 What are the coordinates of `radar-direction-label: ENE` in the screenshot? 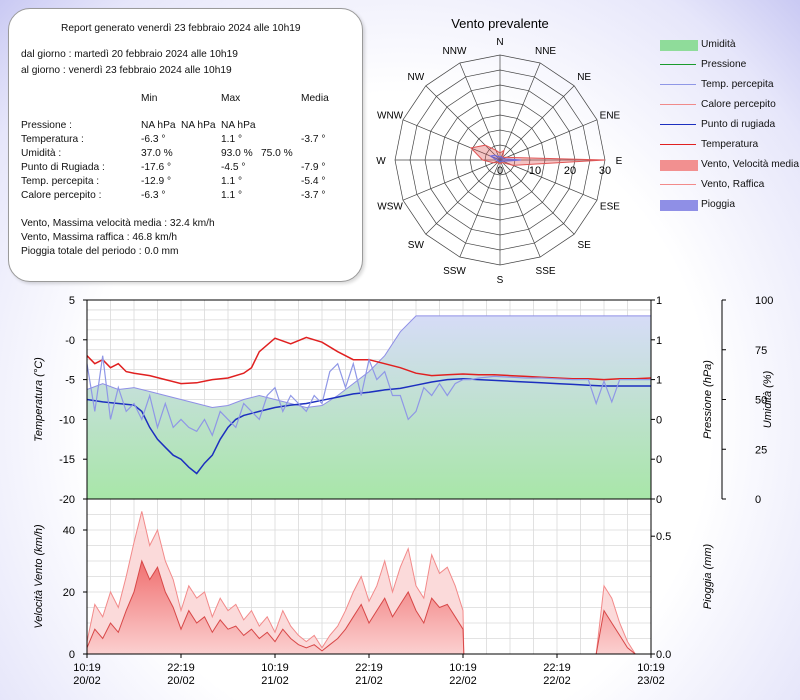 It's located at (610, 115).